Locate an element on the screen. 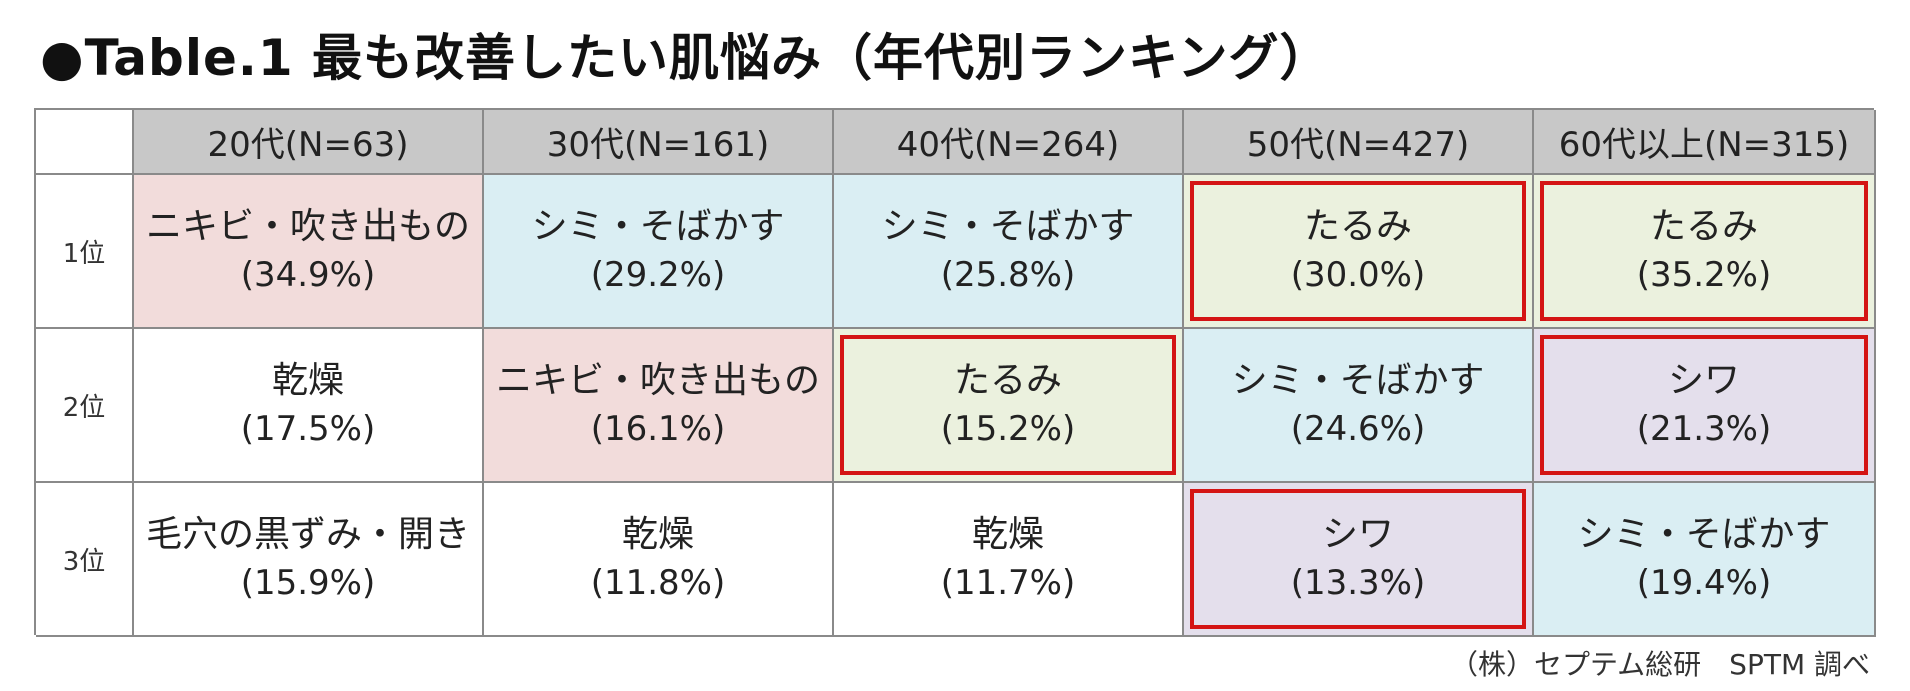 The height and width of the screenshot is (691, 1910). ranking-cell: シミ・そばかす (25.8%) is located at coordinates (1009, 252).